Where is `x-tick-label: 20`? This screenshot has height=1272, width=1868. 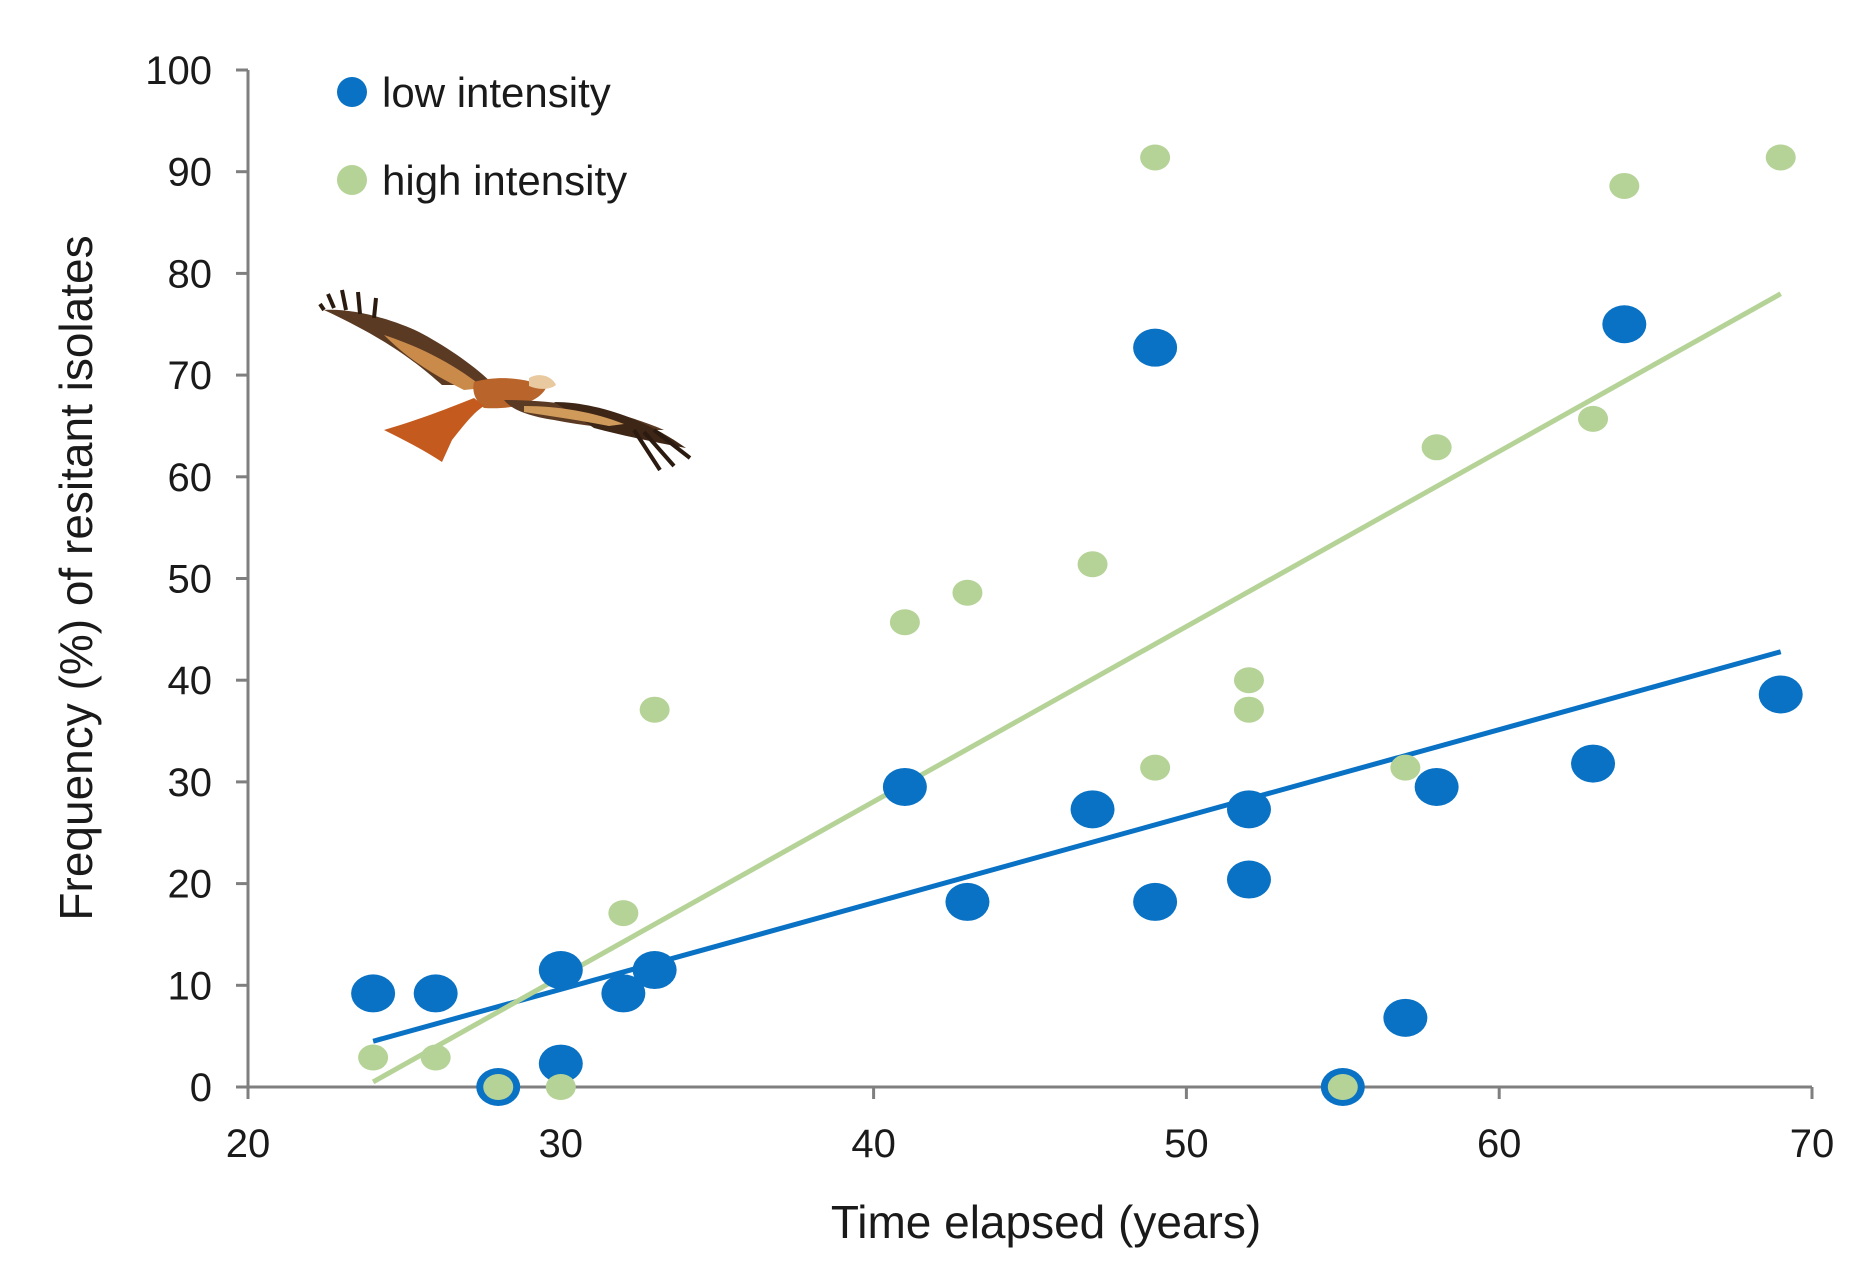 x-tick-label: 20 is located at coordinates (248, 1144).